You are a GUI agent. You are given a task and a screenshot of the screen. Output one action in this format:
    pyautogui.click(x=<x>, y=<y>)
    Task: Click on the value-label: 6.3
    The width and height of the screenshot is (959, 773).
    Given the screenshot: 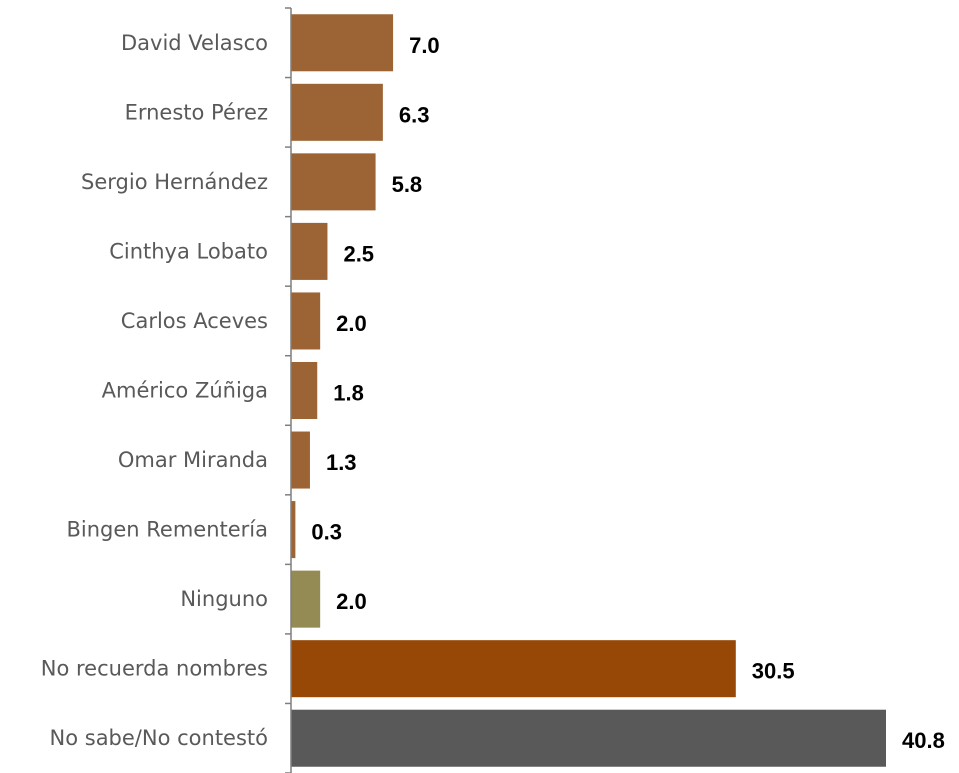 What is the action you would take?
    pyautogui.click(x=414, y=114)
    